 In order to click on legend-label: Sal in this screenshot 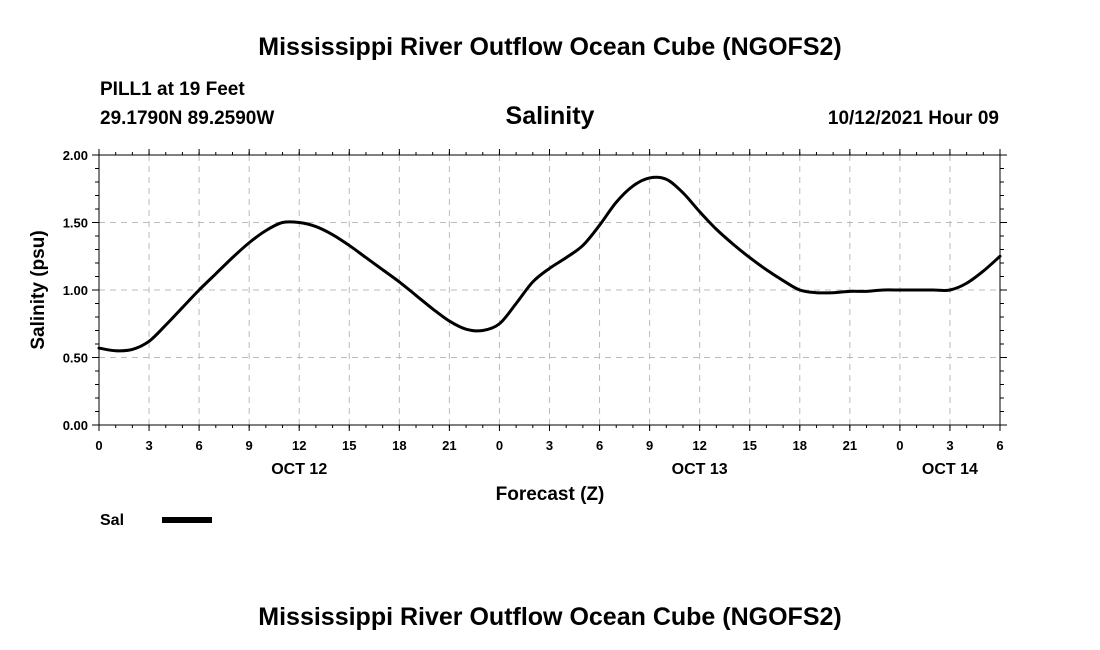, I will do `click(112, 520)`.